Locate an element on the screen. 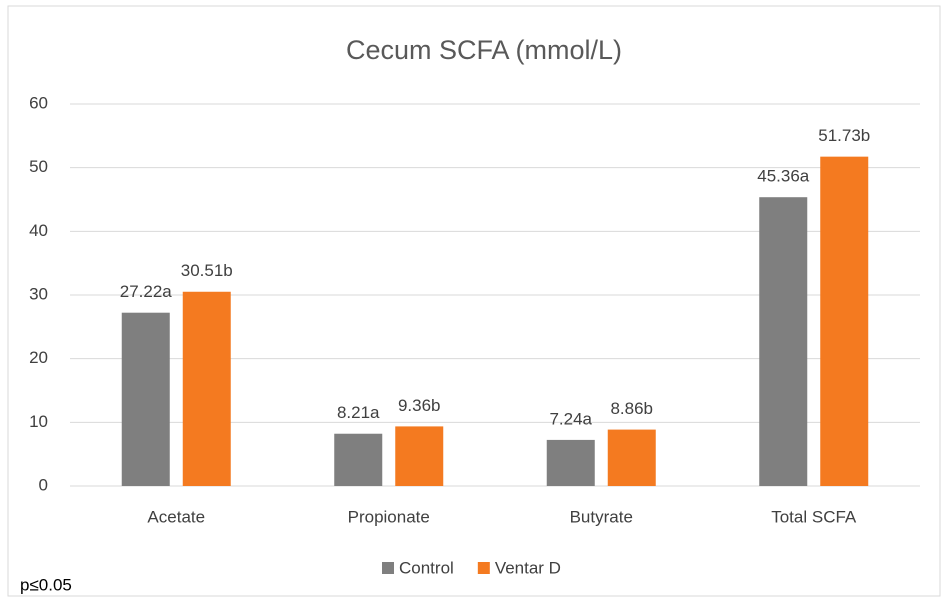 The height and width of the screenshot is (603, 948). legend-label: Control is located at coordinates (426, 567).